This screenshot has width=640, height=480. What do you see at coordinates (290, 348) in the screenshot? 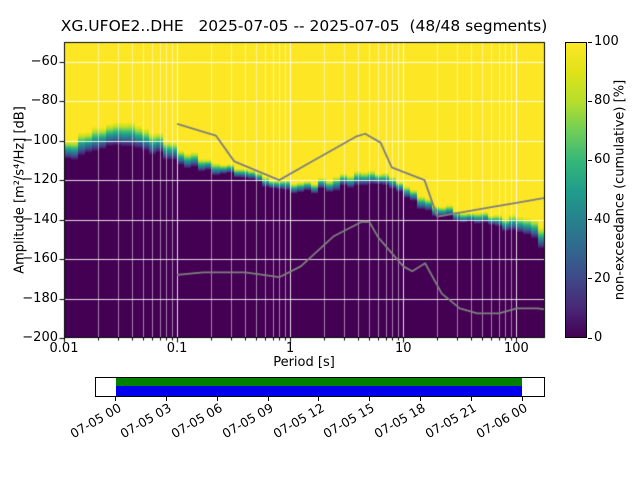
I see `x-tick-label: 1` at bounding box center [290, 348].